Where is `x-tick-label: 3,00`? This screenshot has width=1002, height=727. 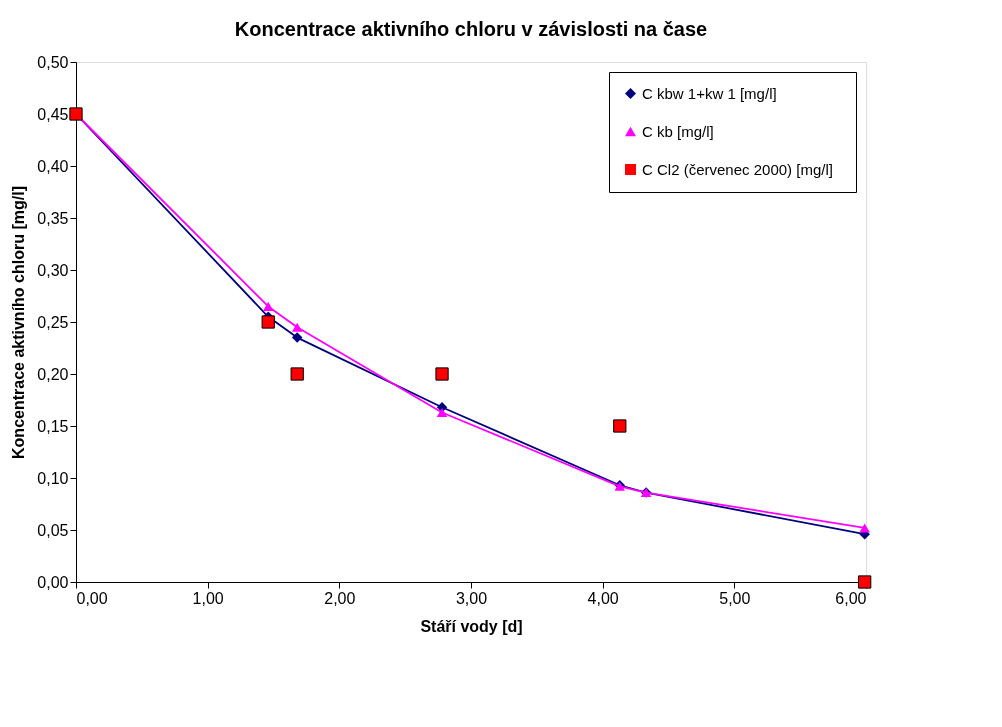
x-tick-label: 3,00 is located at coordinates (471, 598).